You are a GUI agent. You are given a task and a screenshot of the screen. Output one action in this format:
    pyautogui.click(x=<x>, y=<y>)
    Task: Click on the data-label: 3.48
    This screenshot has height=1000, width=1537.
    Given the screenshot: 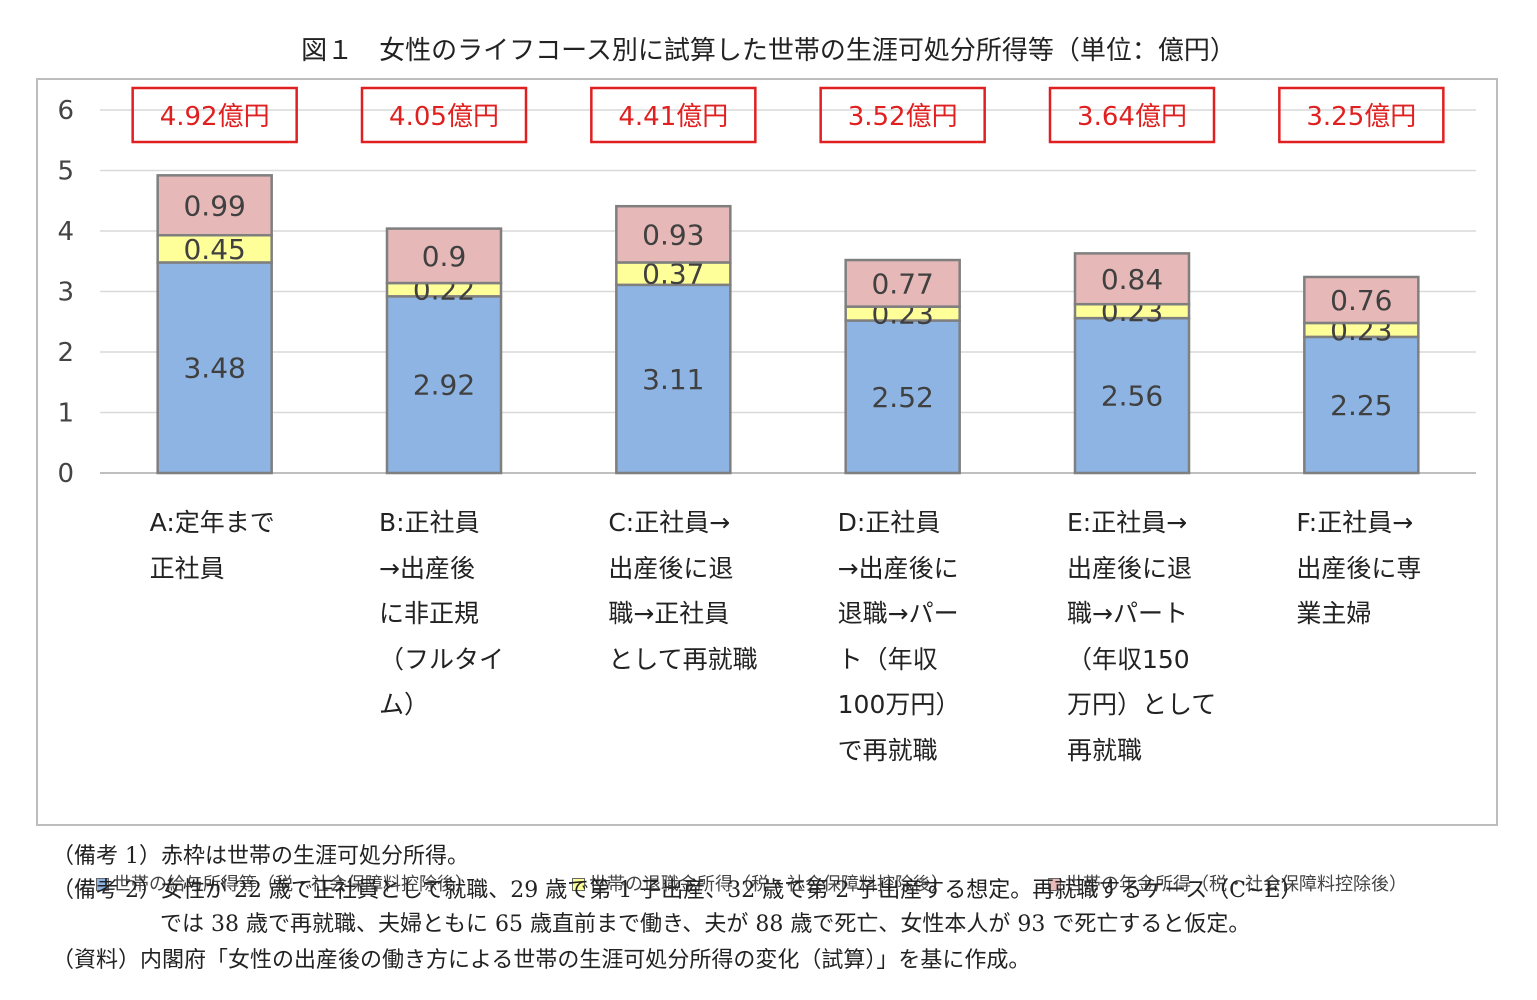 What is the action you would take?
    pyautogui.click(x=214, y=368)
    